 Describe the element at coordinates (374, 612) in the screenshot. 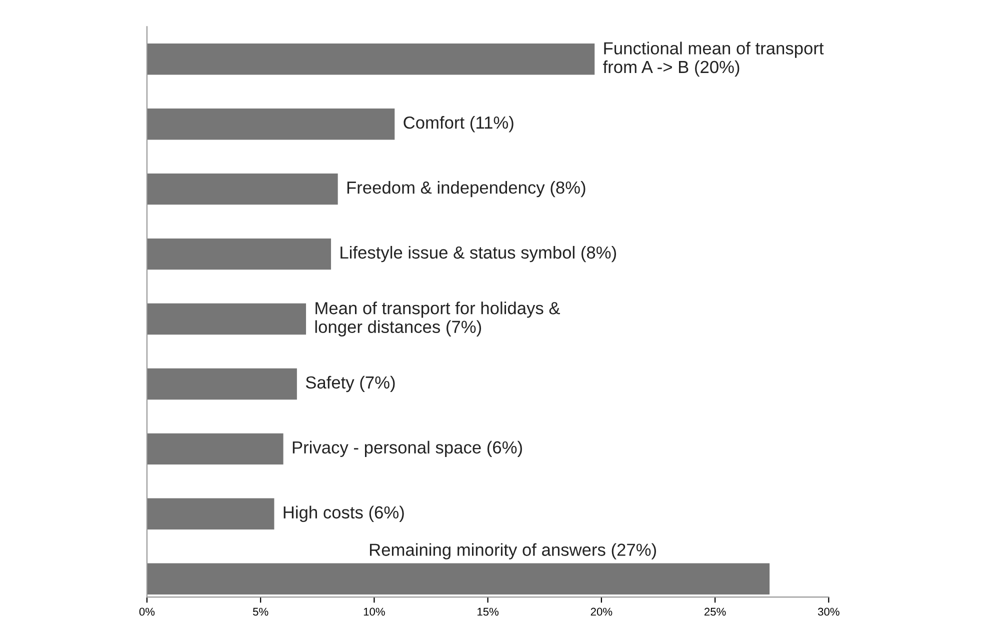

I see `x-tick-label: 10%` at that location.